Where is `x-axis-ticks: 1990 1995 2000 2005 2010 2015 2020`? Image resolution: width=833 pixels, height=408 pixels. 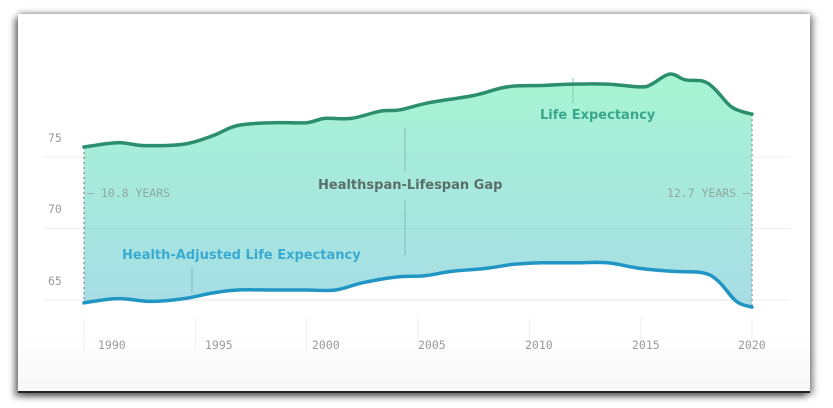 x-axis-ticks: 1990 1995 2000 2005 2010 2015 2020 is located at coordinates (432, 345).